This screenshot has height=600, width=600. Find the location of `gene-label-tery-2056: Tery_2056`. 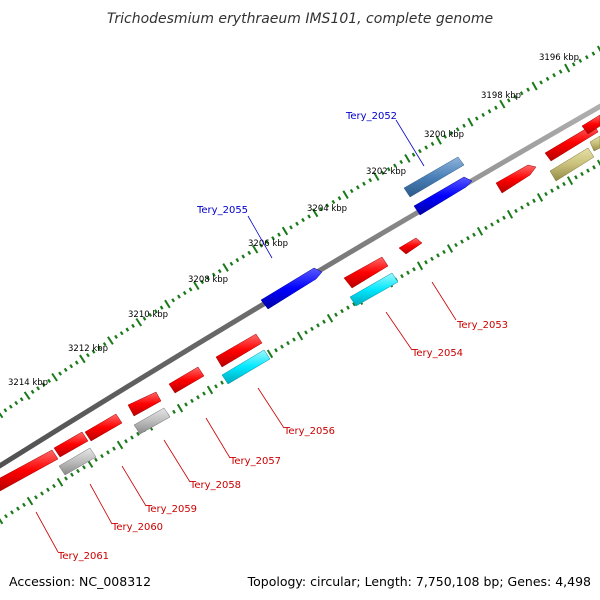

gene-label-tery-2056: Tery_2056 is located at coordinates (309, 431).